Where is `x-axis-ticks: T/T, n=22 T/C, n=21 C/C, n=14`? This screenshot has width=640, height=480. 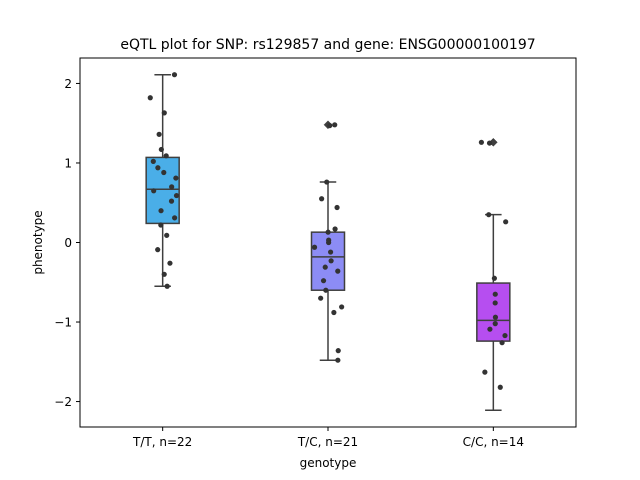 x-axis-ticks: T/T, n=22 T/C, n=21 C/C, n=14 is located at coordinates (328, 438).